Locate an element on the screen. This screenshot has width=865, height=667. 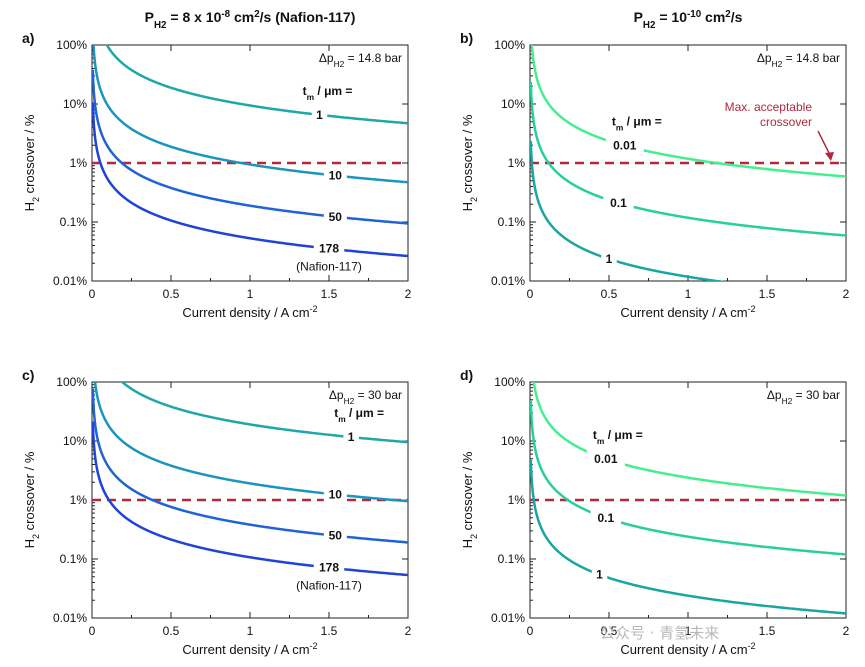
reference-note-arrowhead is located at coordinates (829, 156).